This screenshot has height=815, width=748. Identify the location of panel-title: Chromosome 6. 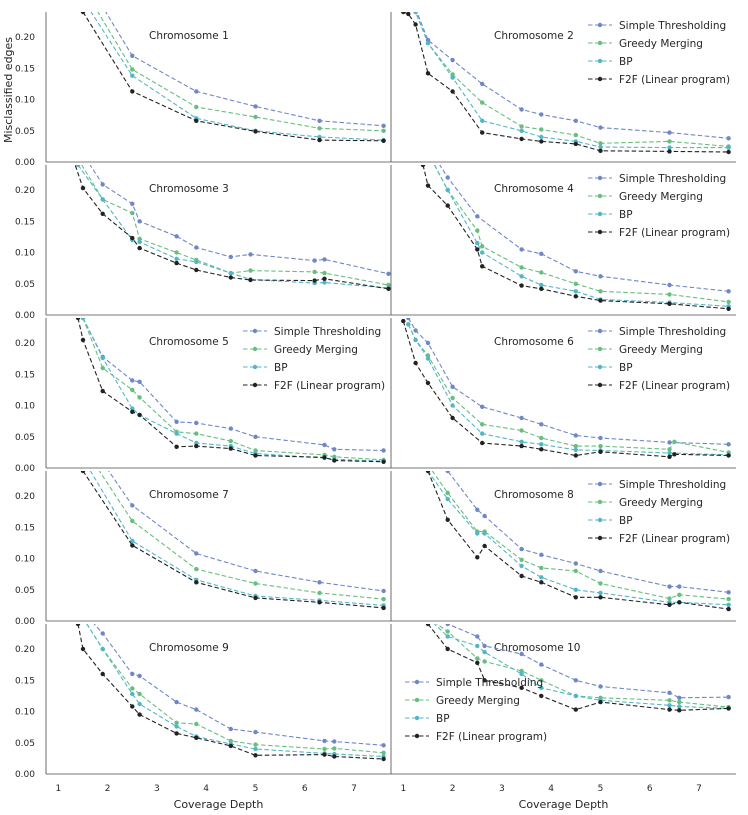
(534, 342).